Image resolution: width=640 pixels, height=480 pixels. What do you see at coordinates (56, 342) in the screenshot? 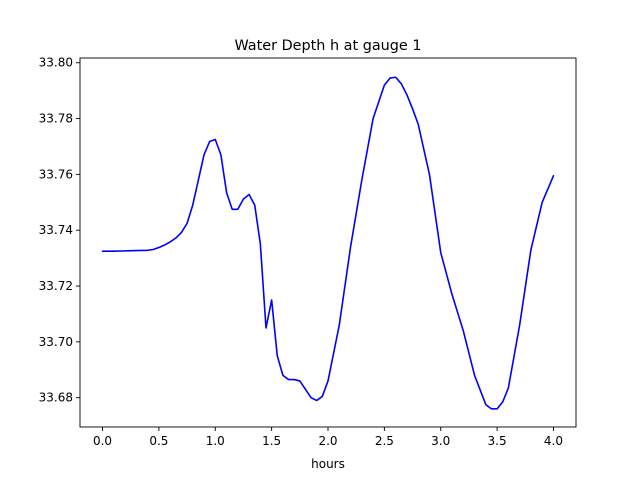
I see `y-tick-label: 33.70` at bounding box center [56, 342].